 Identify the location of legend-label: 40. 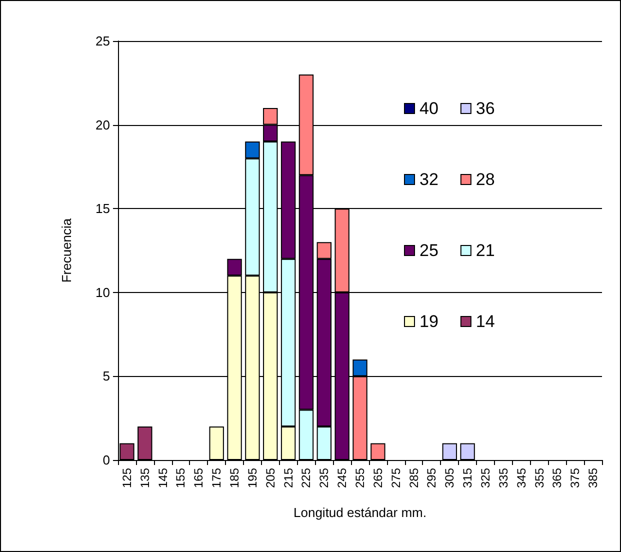
(429, 108).